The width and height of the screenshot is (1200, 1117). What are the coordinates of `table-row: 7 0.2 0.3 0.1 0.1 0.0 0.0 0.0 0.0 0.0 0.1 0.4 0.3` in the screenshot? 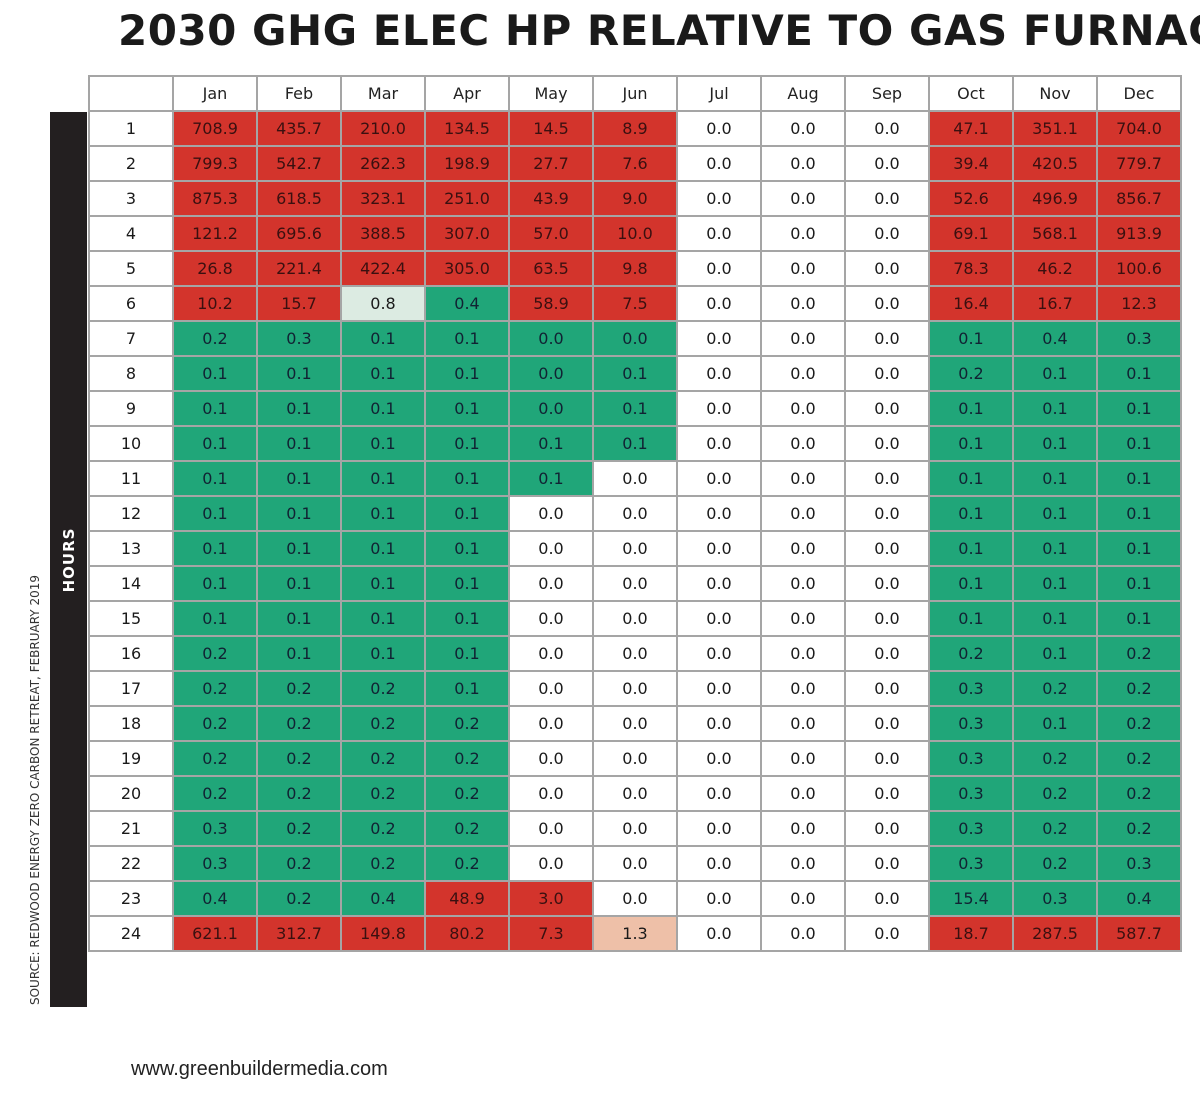 It's located at (635, 338).